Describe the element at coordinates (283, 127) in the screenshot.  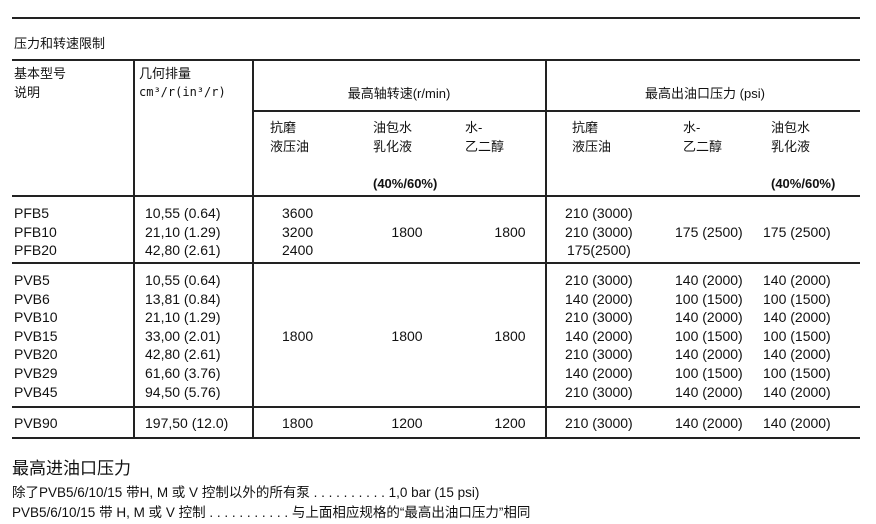
I see `speed_cols-label-line1: 抗磨` at that location.